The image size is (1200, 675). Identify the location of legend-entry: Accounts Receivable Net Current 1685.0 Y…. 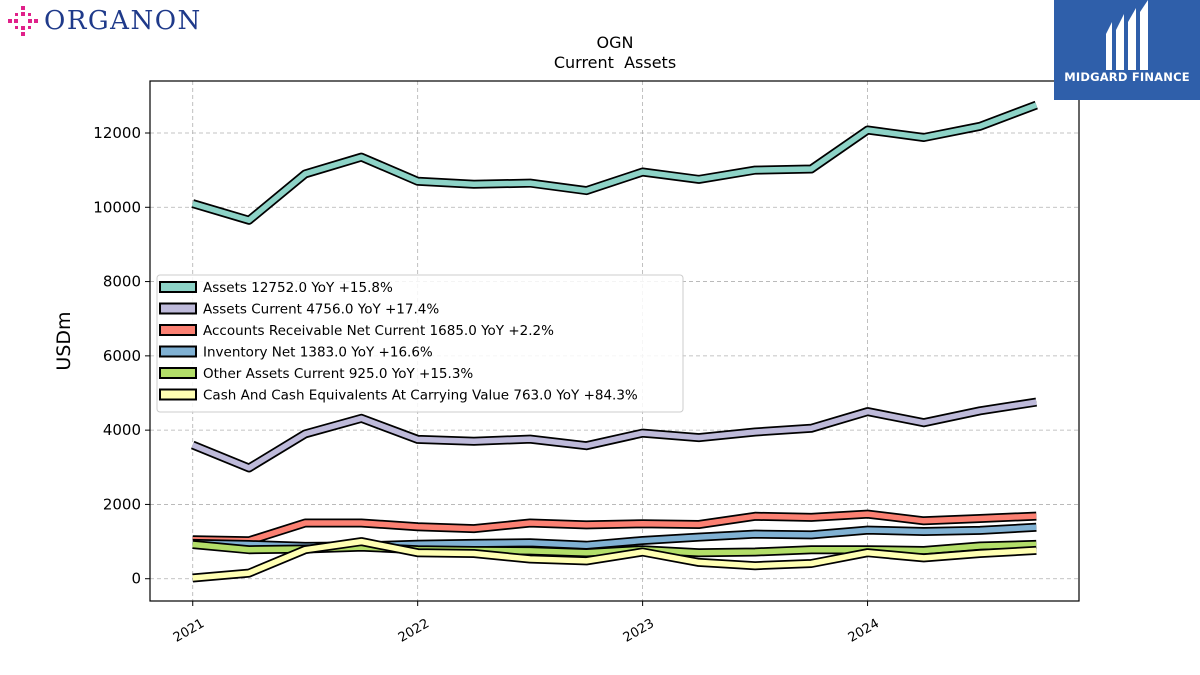
(378, 331).